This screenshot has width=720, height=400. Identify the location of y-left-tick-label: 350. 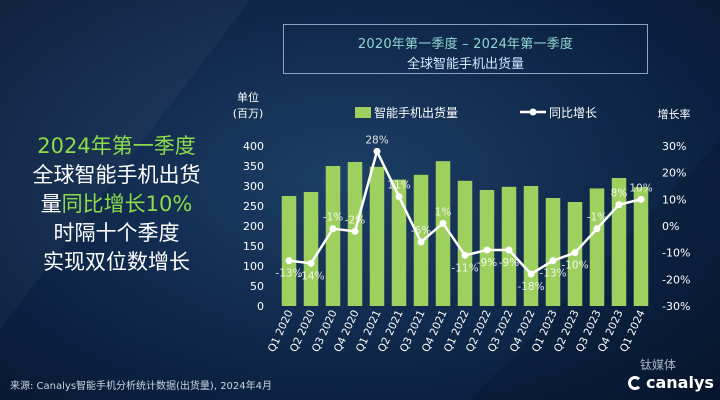
(253, 166).